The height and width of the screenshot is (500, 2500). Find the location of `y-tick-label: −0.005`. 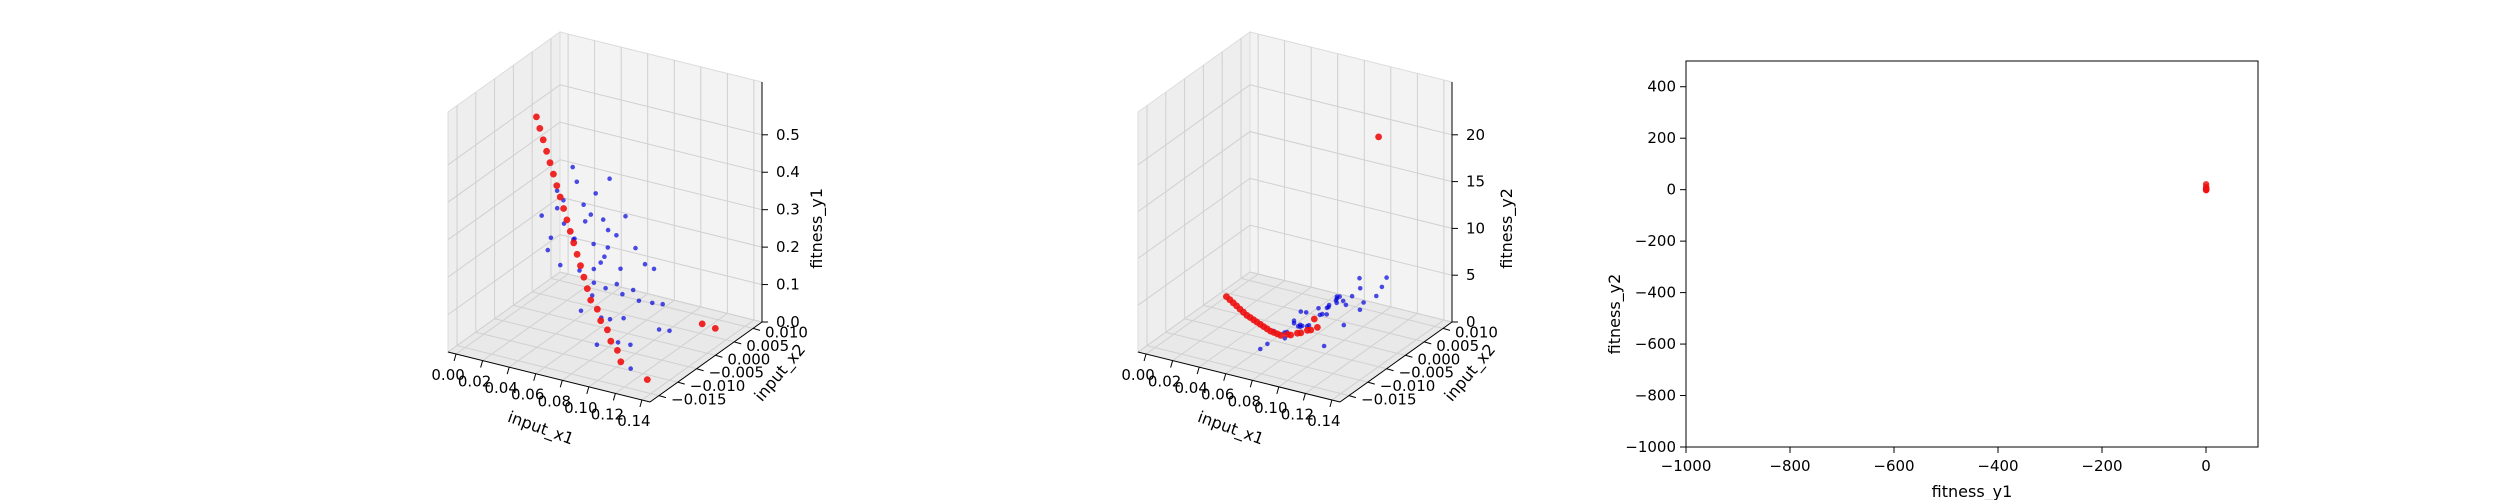

y-tick-label: −0.005 is located at coordinates (737, 373).